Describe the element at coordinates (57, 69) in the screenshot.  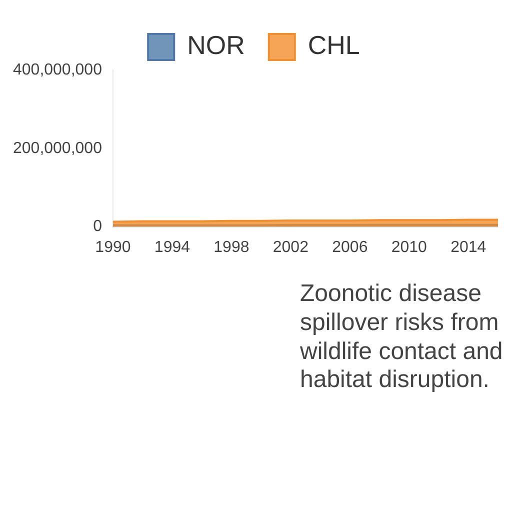
I see `y-tick-label: 400,000,000` at that location.